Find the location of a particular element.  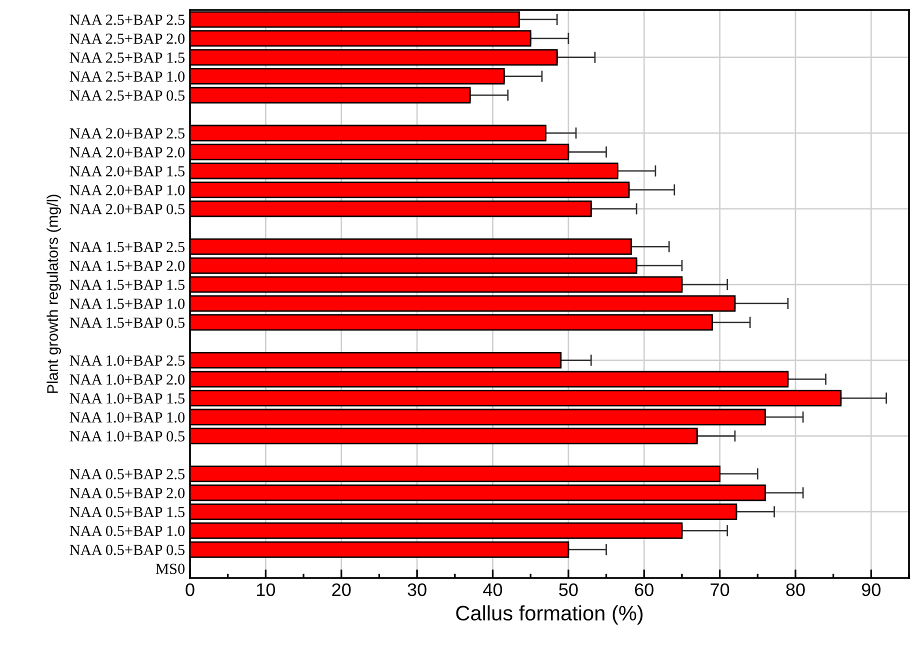

y-tick-label: NAA 2.5+BAP 2.5 is located at coordinates (127, 19).